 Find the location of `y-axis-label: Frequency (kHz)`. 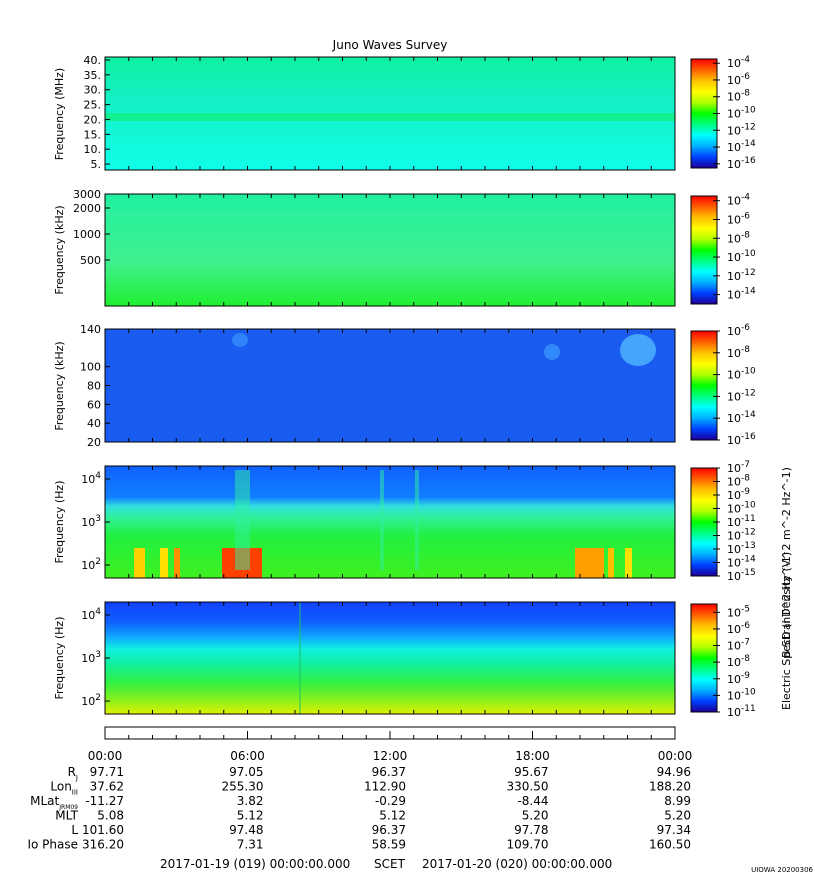

y-axis-label: Frequency (kHz) is located at coordinates (59, 385).